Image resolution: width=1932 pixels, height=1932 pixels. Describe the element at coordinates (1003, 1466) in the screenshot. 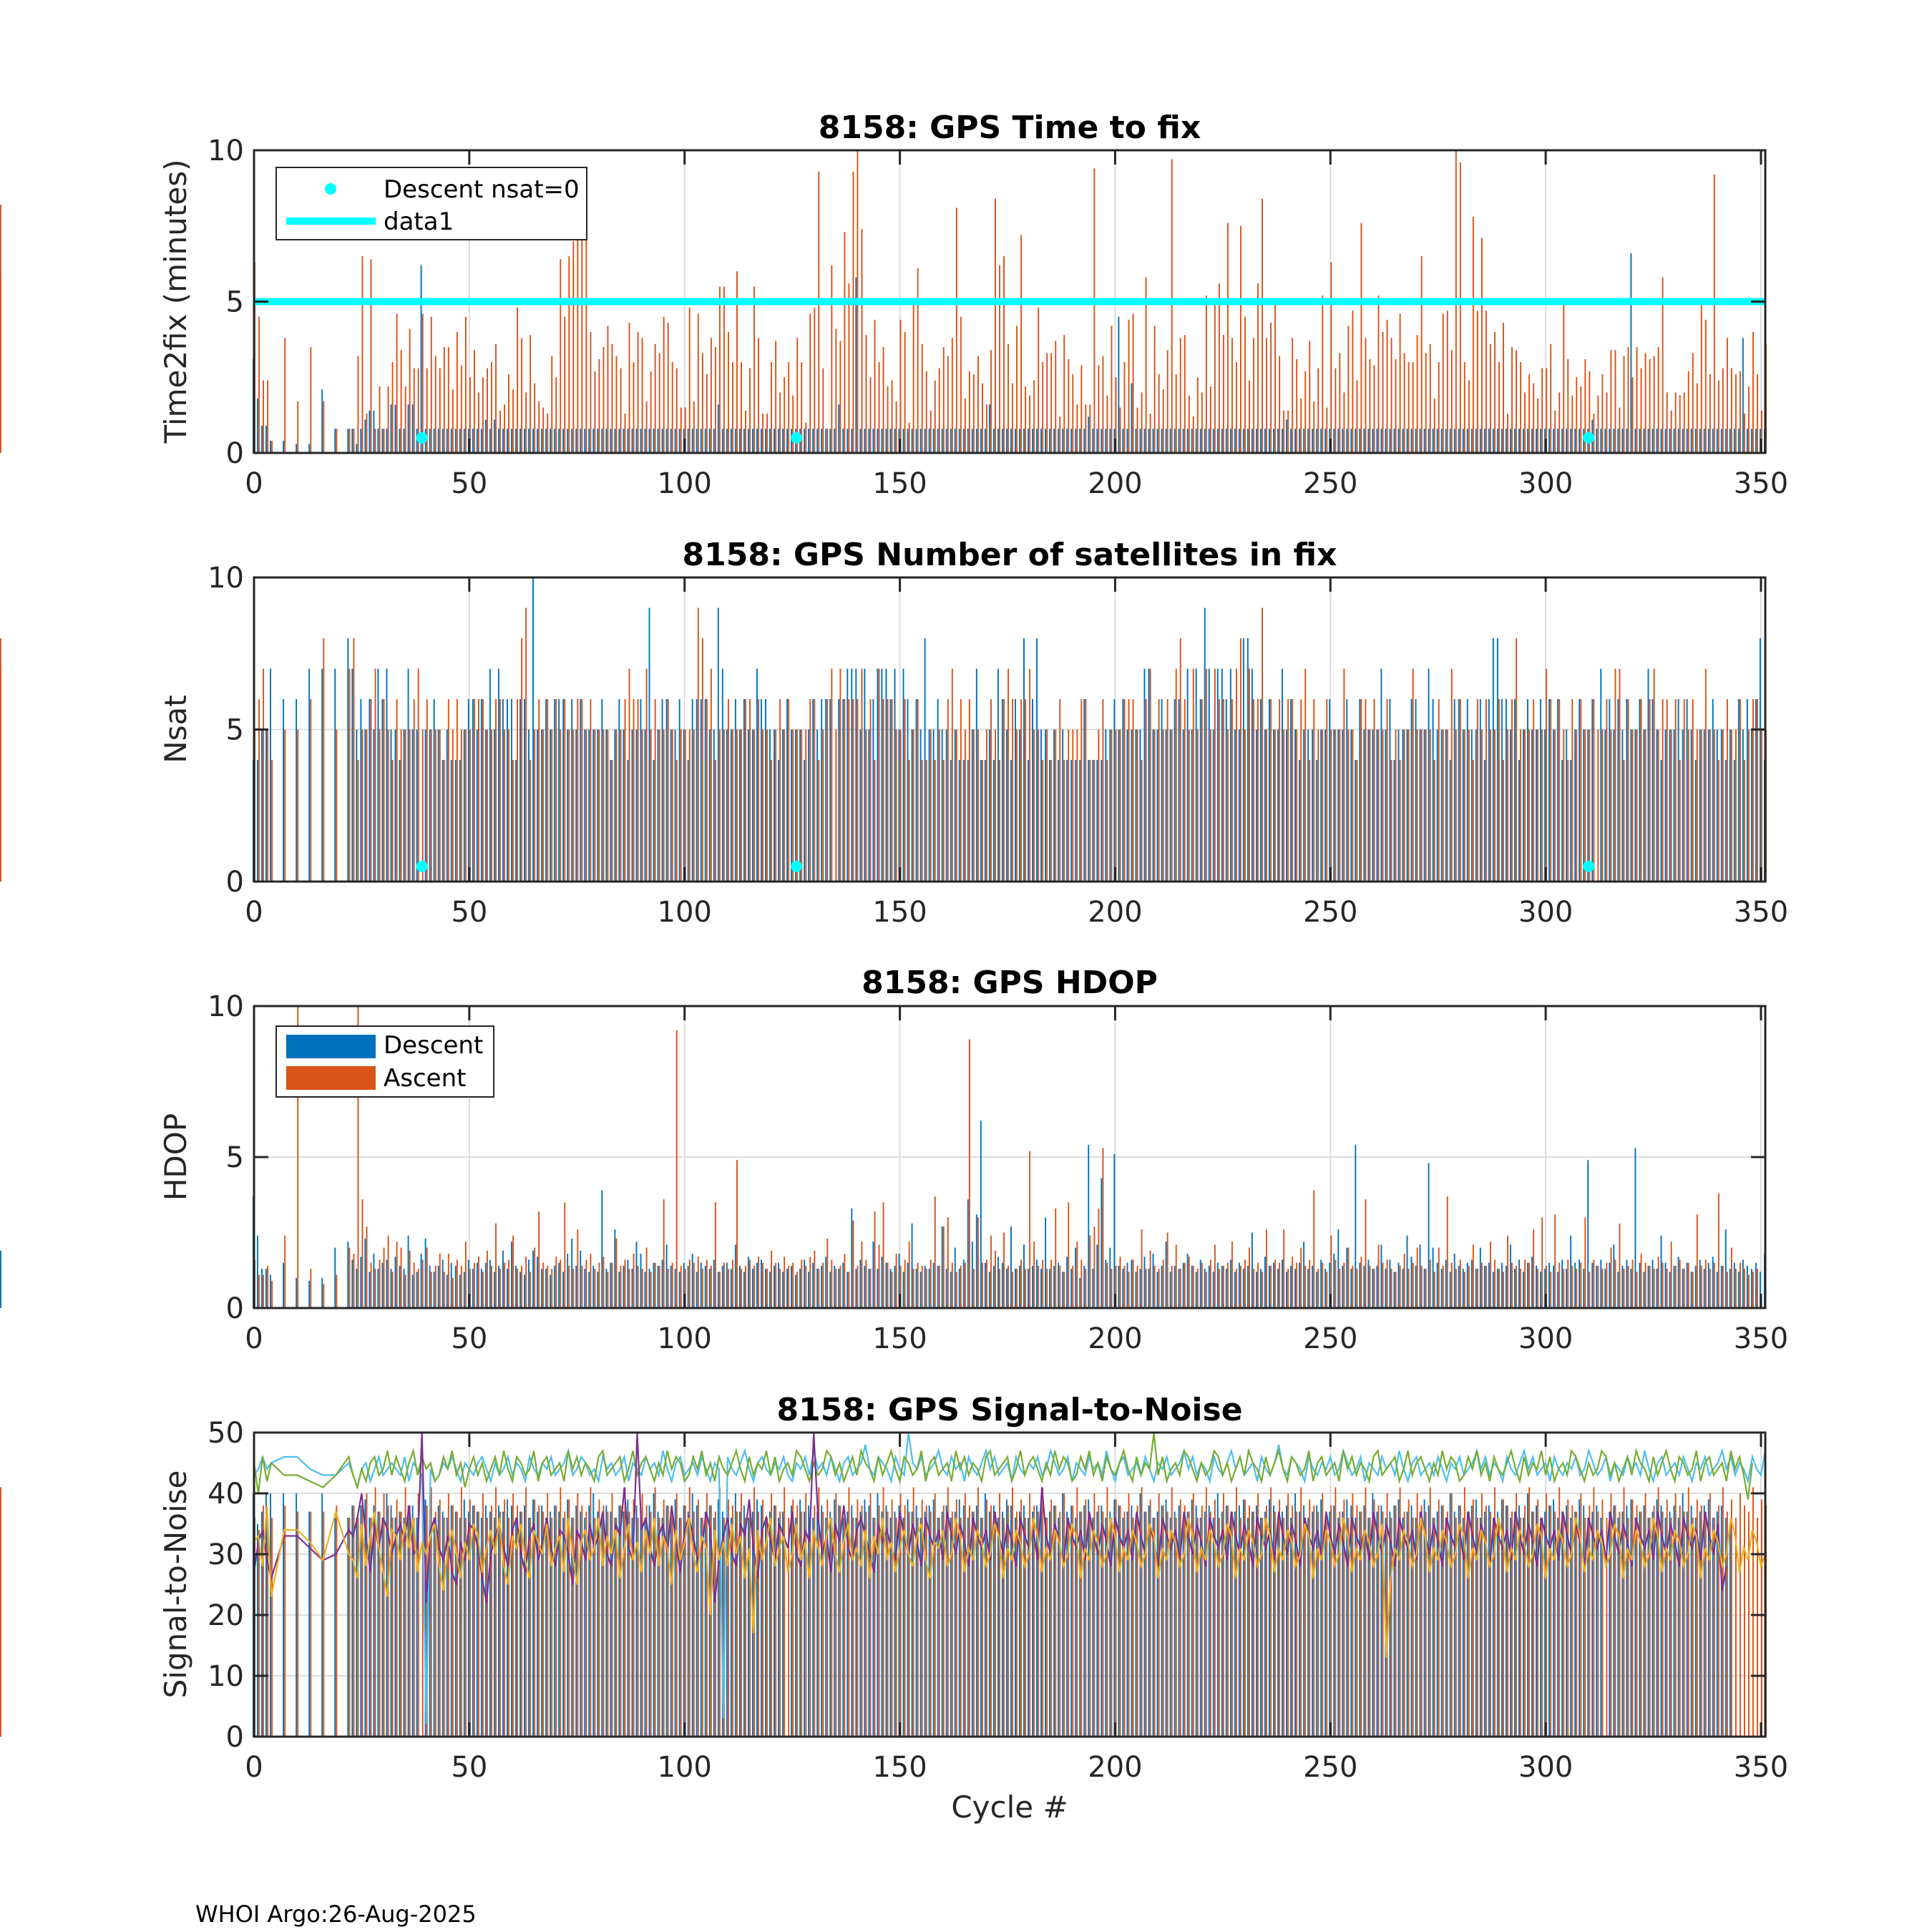

I see `snr-line-snr2` at that location.